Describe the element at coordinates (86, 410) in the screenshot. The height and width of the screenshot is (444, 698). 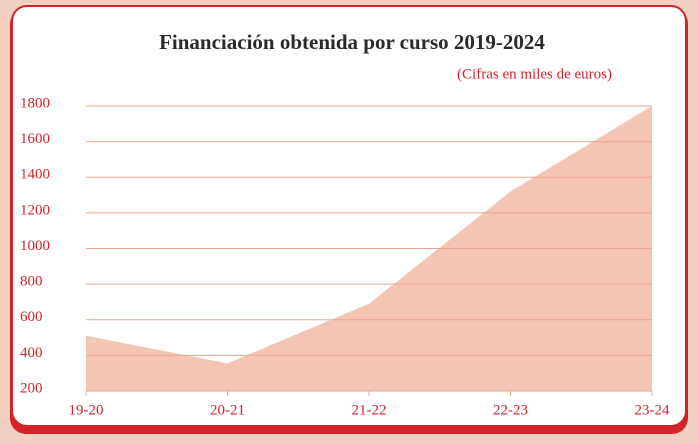
I see `x-tick-label: 19-20` at that location.